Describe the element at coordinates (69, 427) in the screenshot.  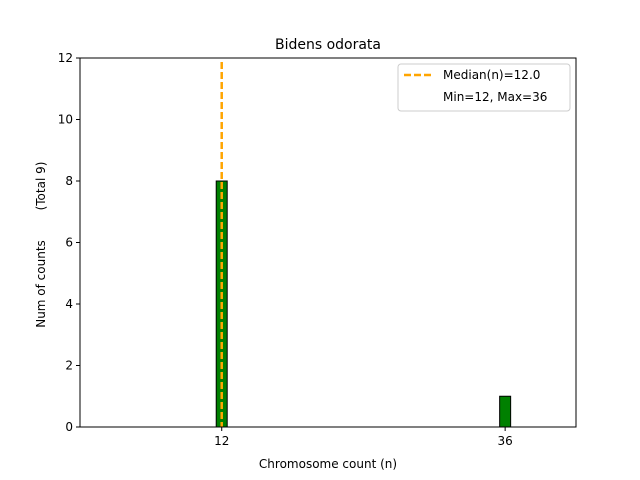
I see `y-tick-label-0: 0` at that location.